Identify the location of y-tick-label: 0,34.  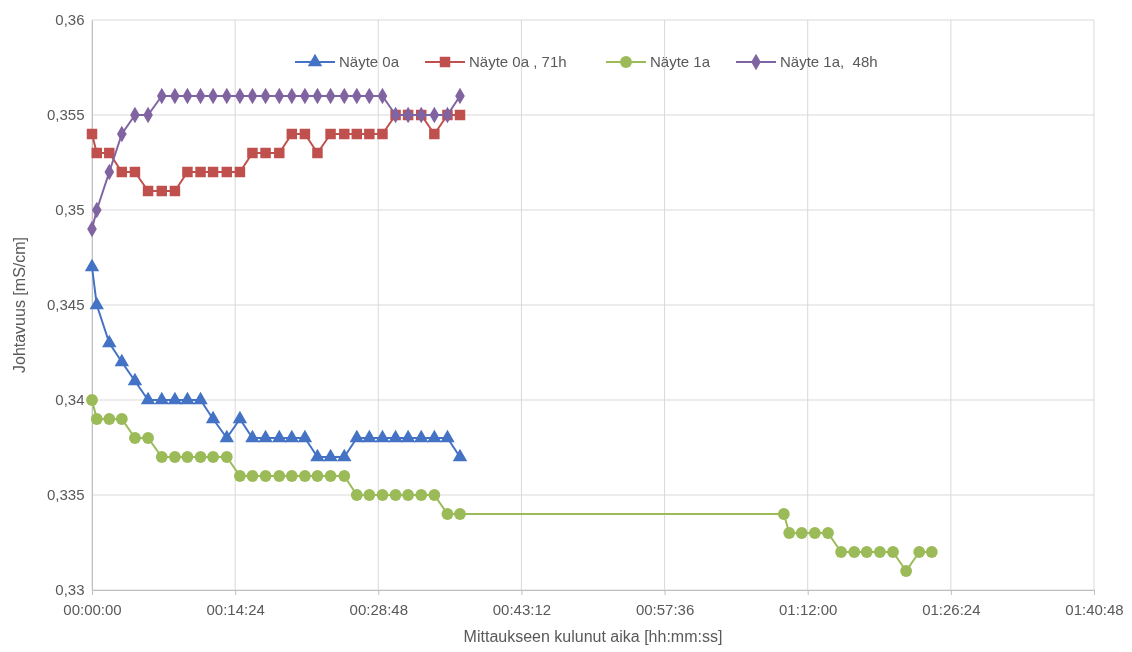
(70, 400).